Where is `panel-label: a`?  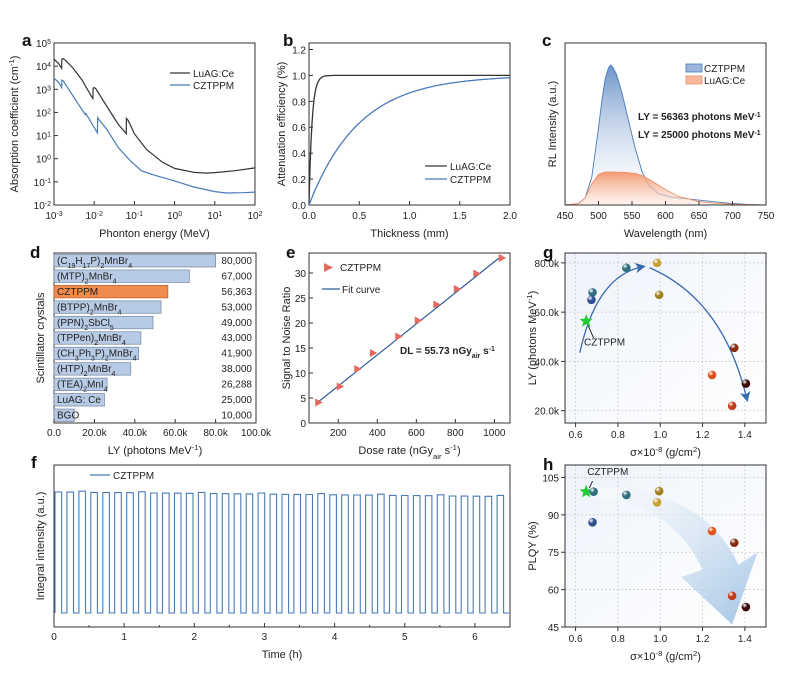
panel-label: a is located at coordinates (27, 40).